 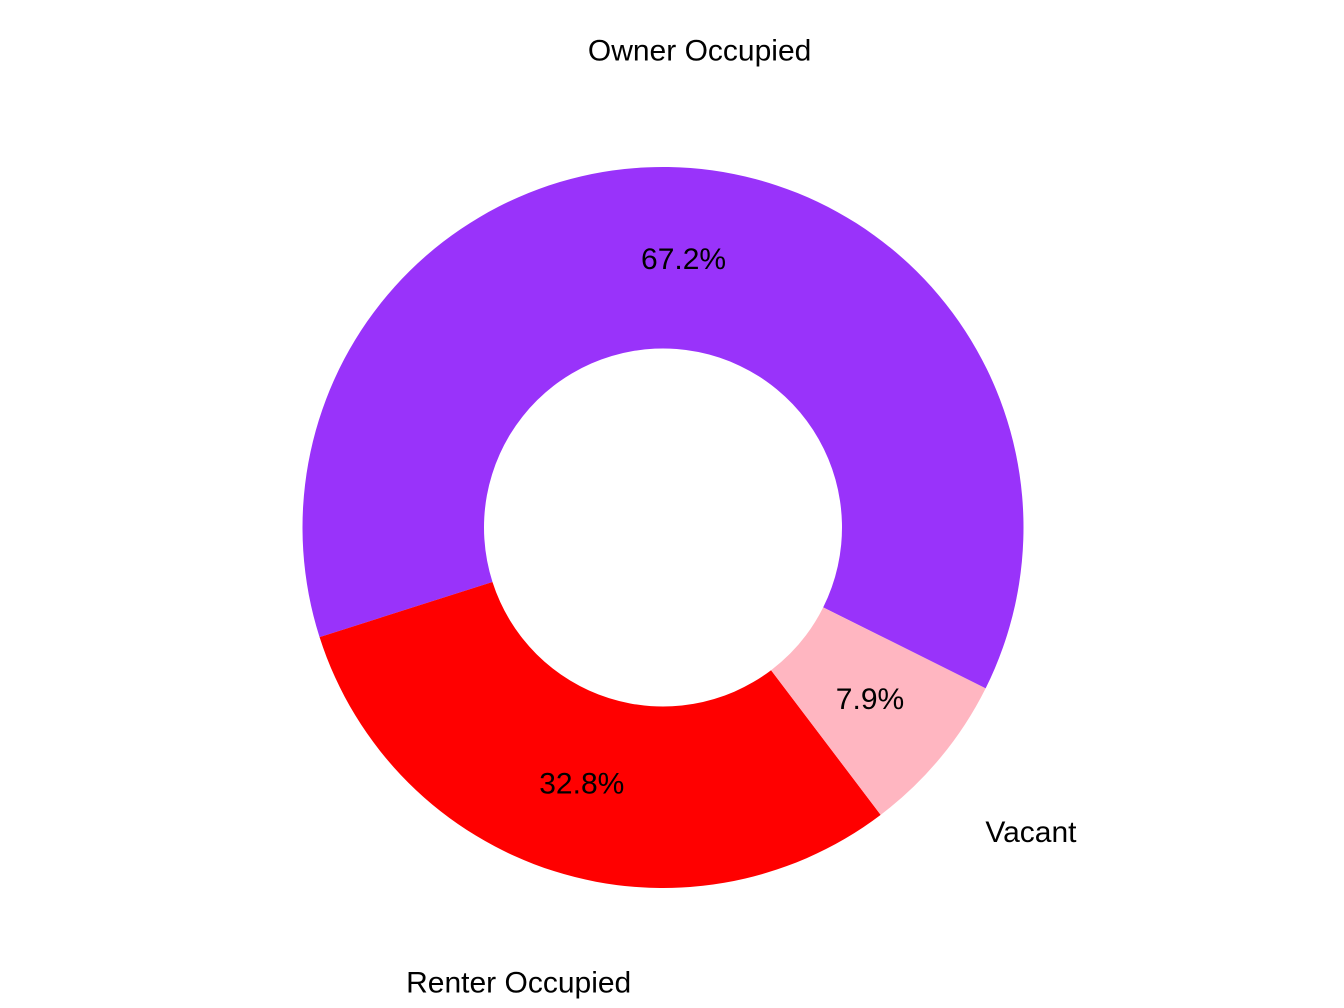 I want to click on pie-slice-vacant, so click(x=878, y=711).